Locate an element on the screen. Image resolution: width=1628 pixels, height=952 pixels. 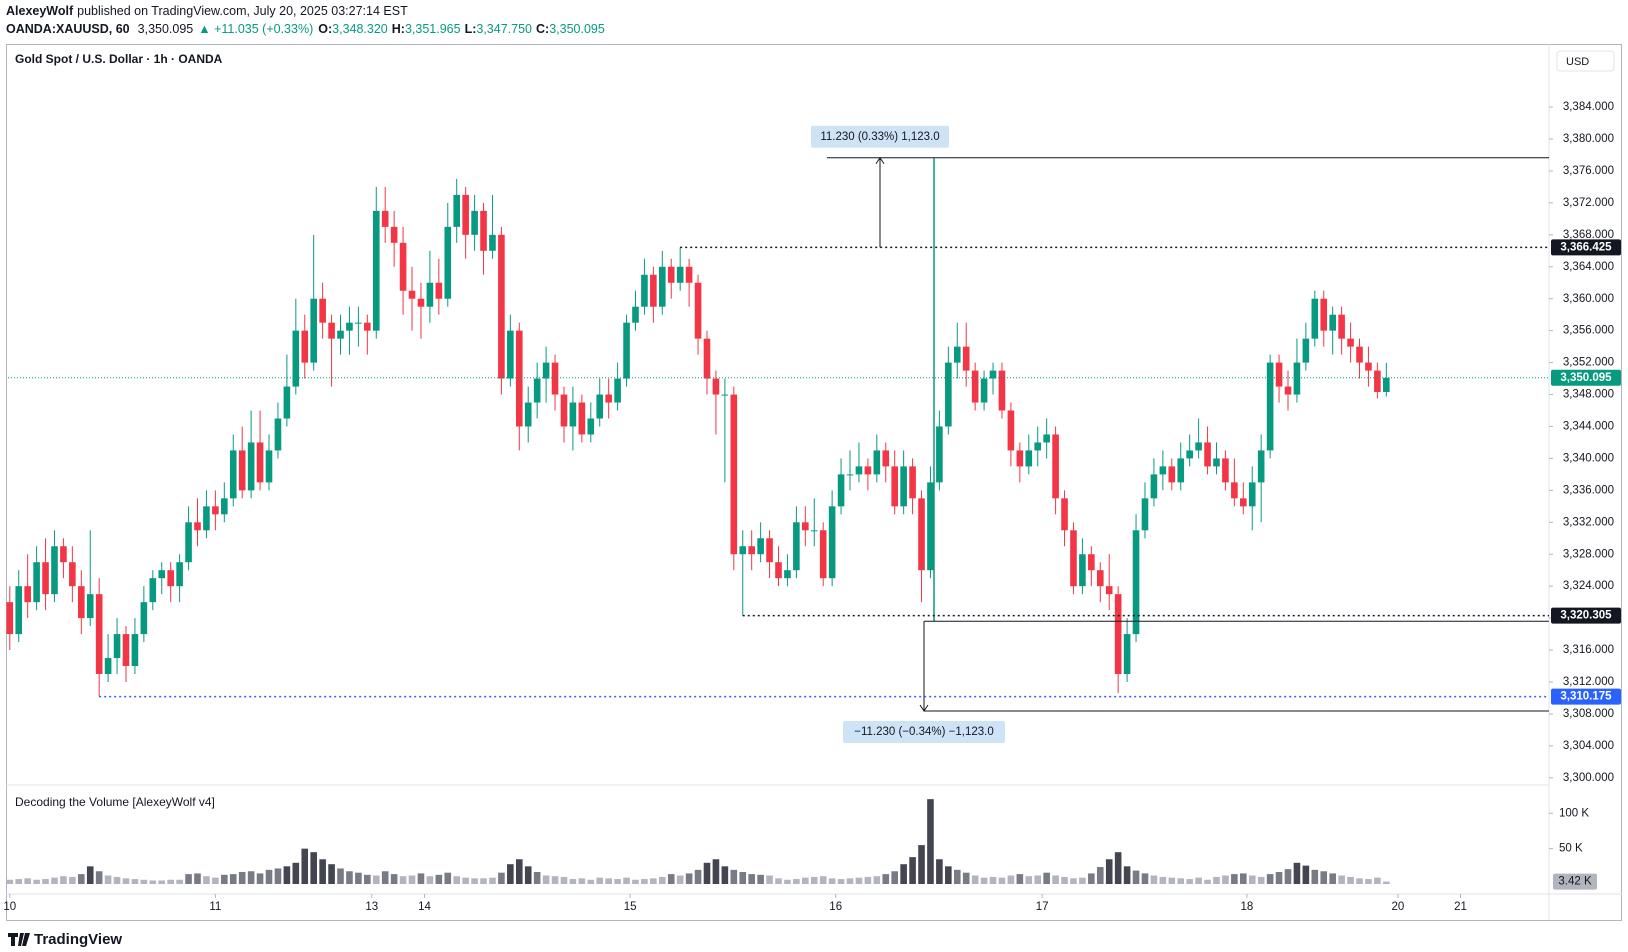
measure-label-box is located at coordinates (880, 136).